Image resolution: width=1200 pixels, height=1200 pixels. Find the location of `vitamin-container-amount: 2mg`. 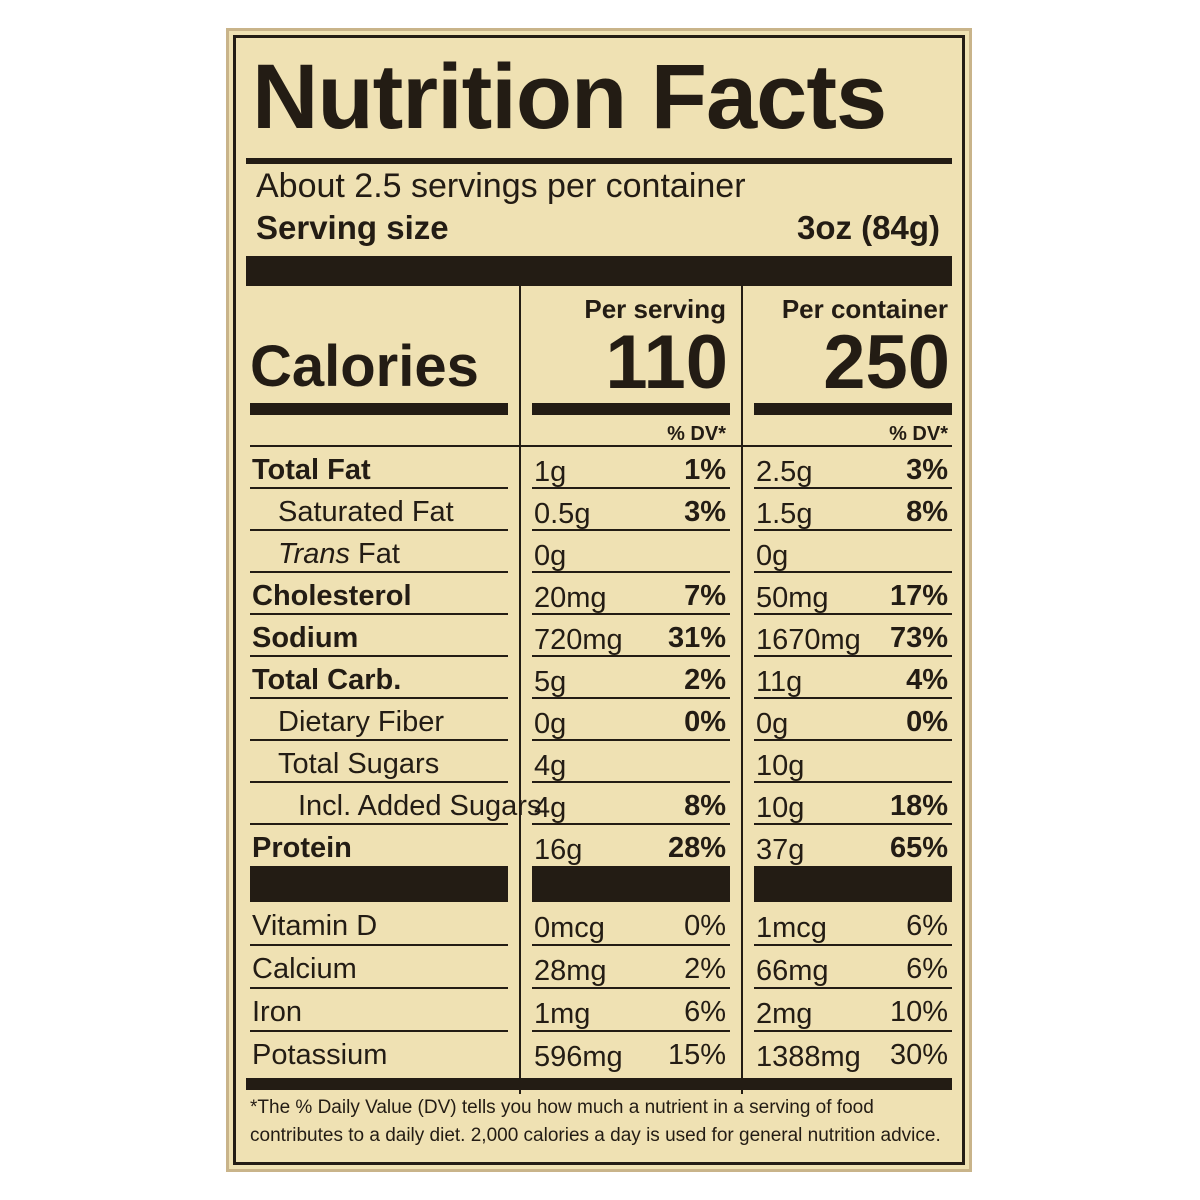

vitamin-container-amount: 2mg is located at coordinates (784, 1014).